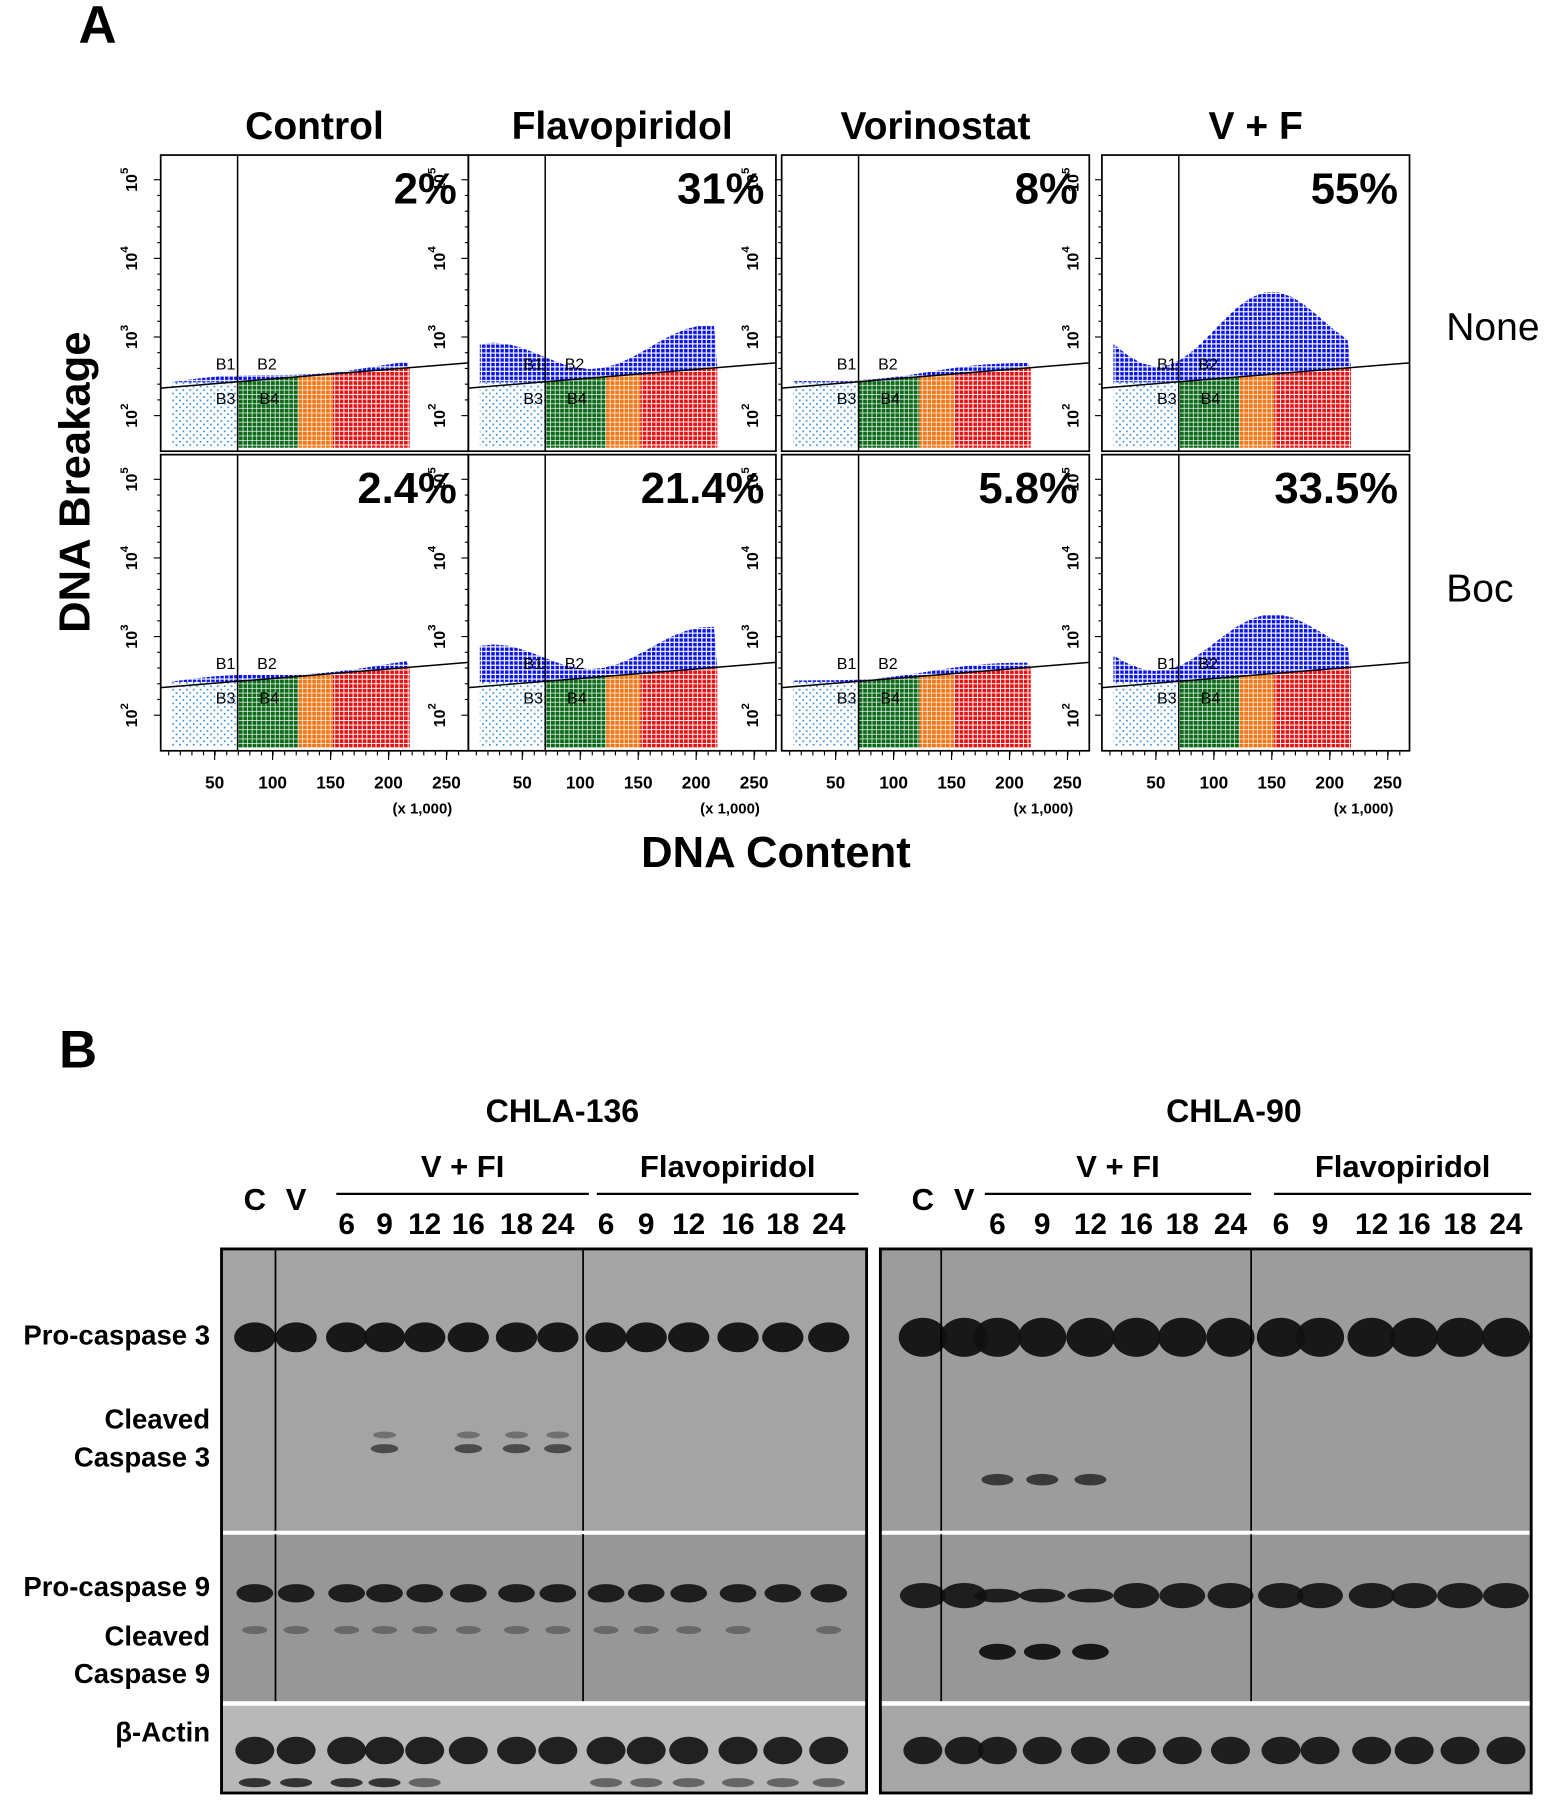  I want to click on x-scale-note: (x 1,000), so click(1044, 808).